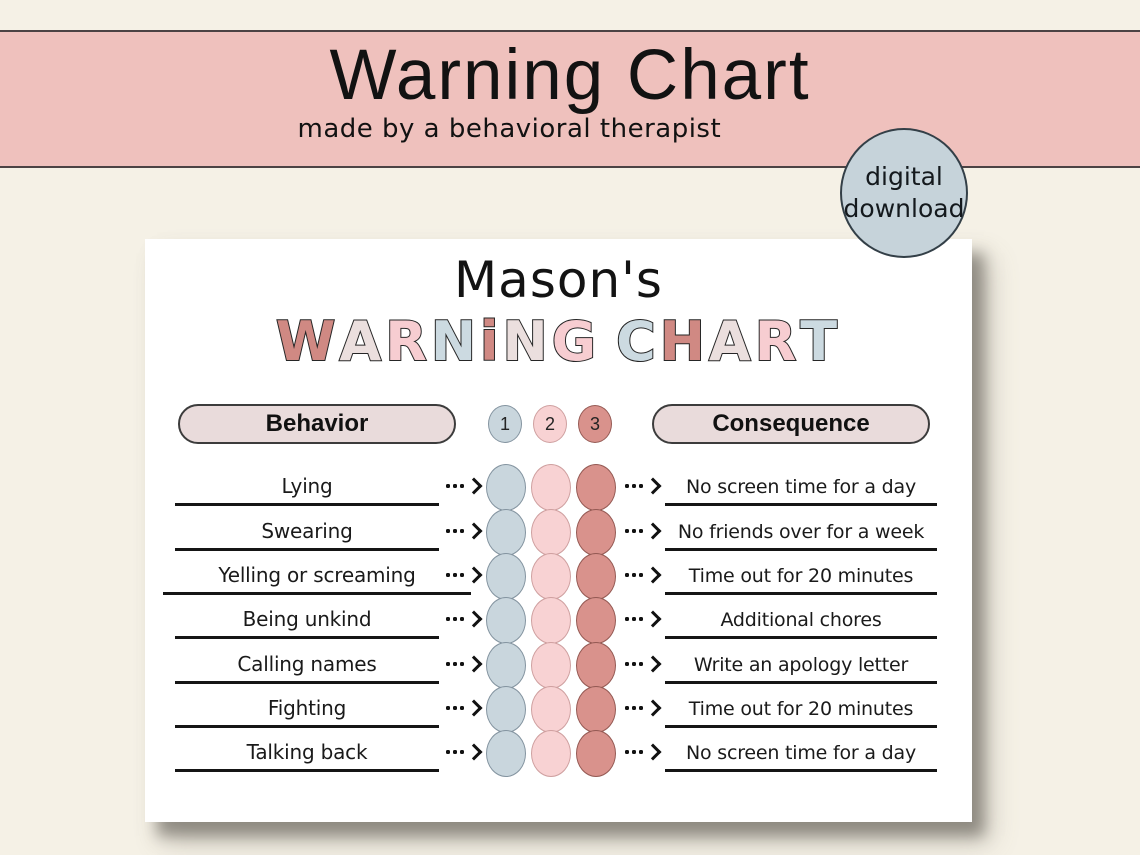 This screenshot has height=855, width=1140. What do you see at coordinates (595, 424) in the screenshot?
I see `step-circle-3: 3` at bounding box center [595, 424].